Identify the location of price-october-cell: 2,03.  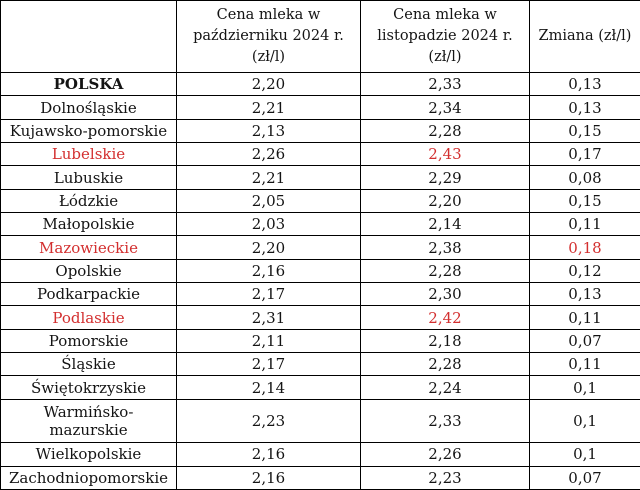
(268, 224).